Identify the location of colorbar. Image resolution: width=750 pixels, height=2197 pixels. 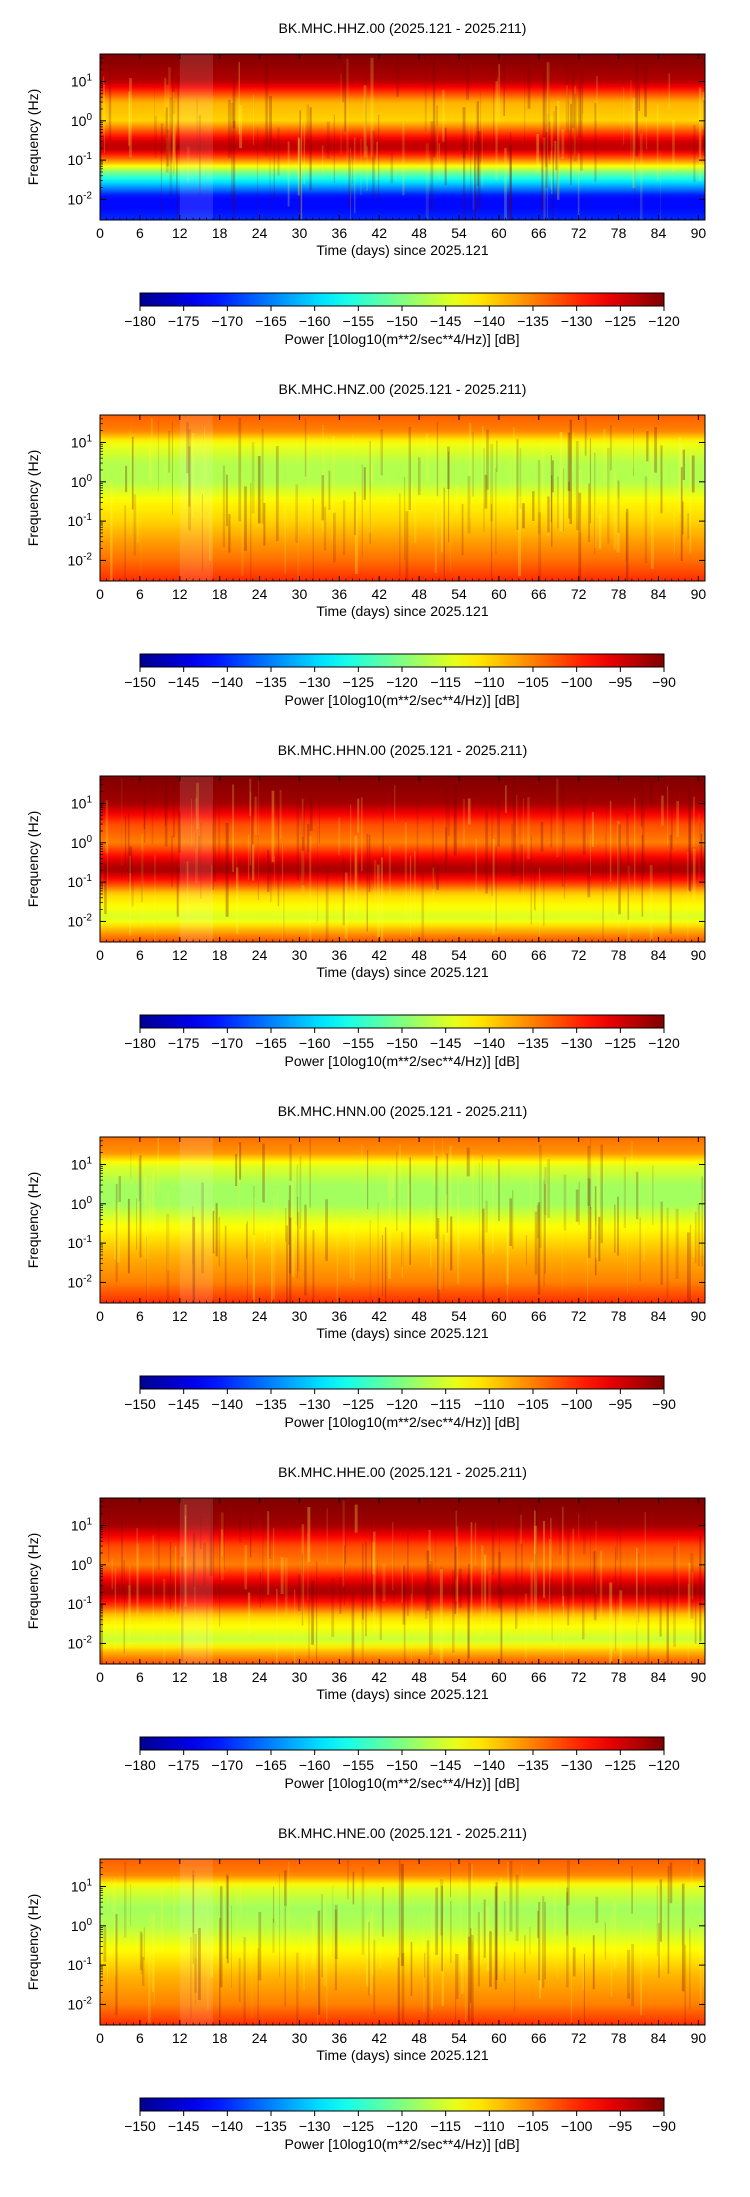
(402, 2104).